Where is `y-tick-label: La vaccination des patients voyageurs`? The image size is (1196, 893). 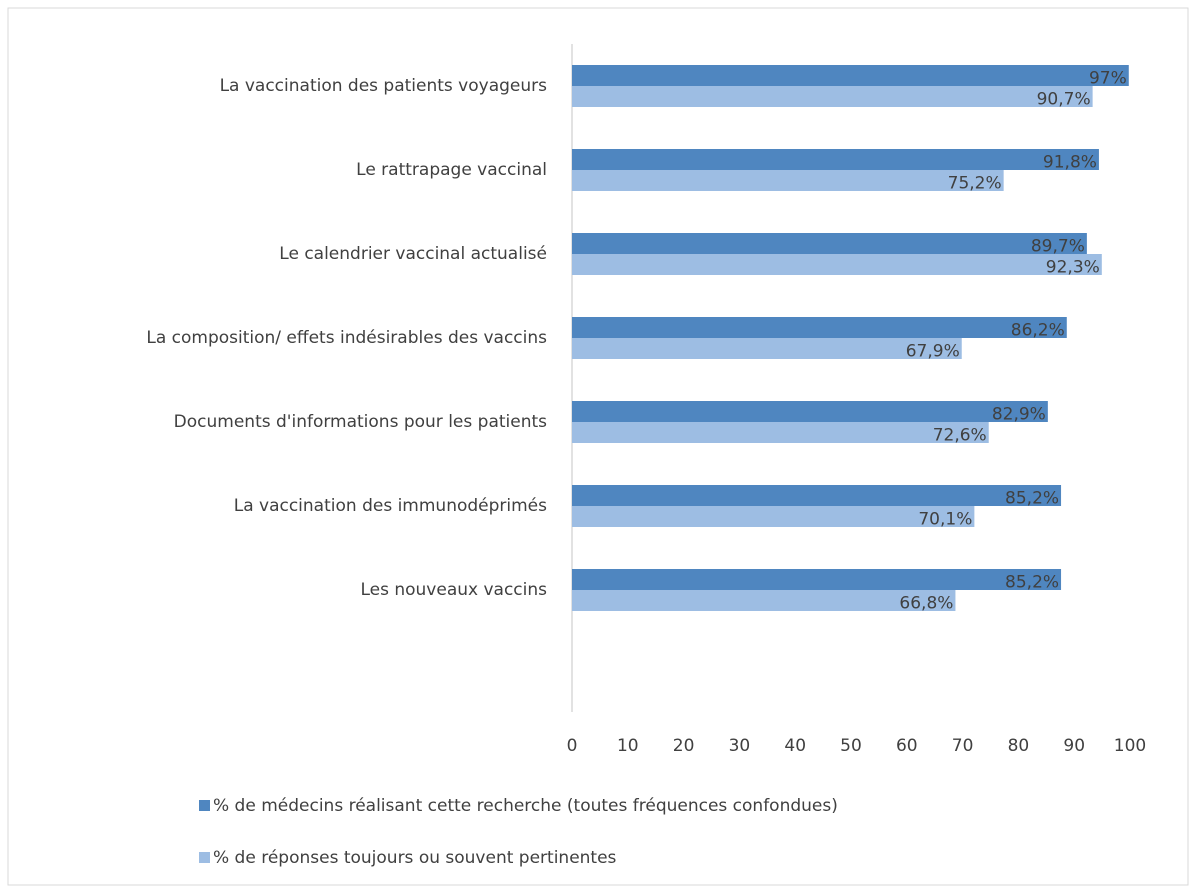 y-tick-label: La vaccination des patients voyageurs is located at coordinates (384, 86).